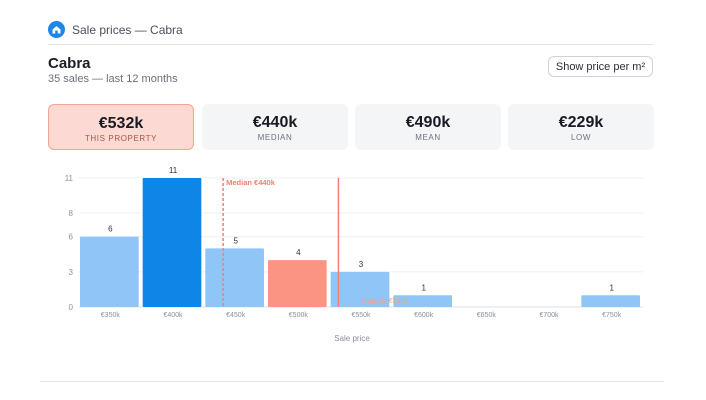 This screenshot has height=400, width=706. What do you see at coordinates (71, 272) in the screenshot?
I see `y-tick-label: 3` at bounding box center [71, 272].